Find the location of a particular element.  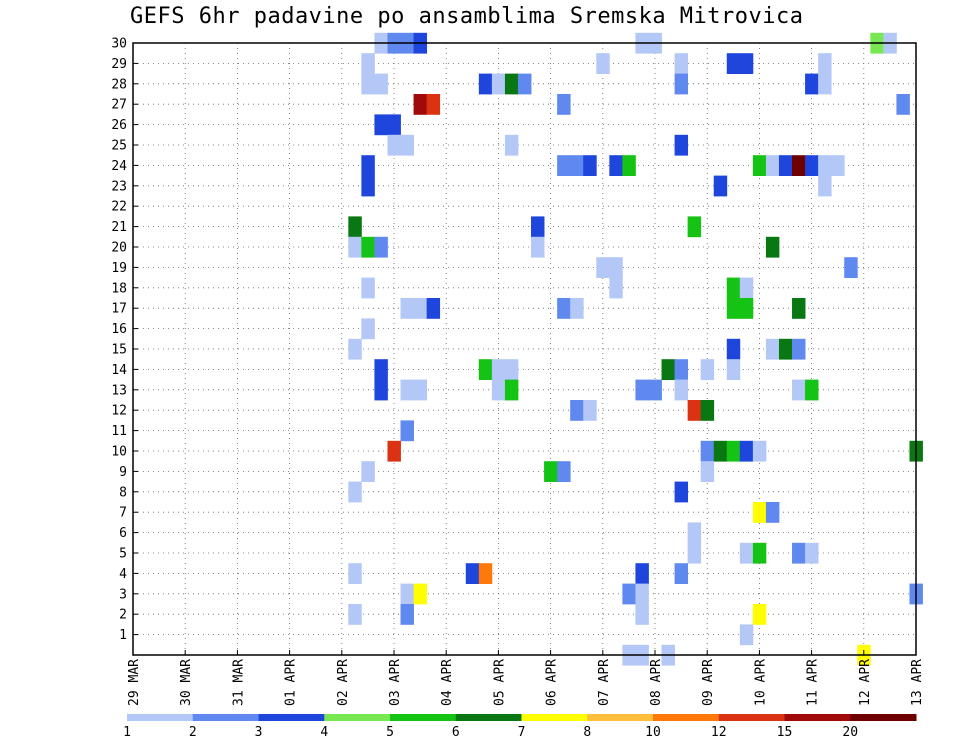

y-tick-label: 30 is located at coordinates (119, 44).